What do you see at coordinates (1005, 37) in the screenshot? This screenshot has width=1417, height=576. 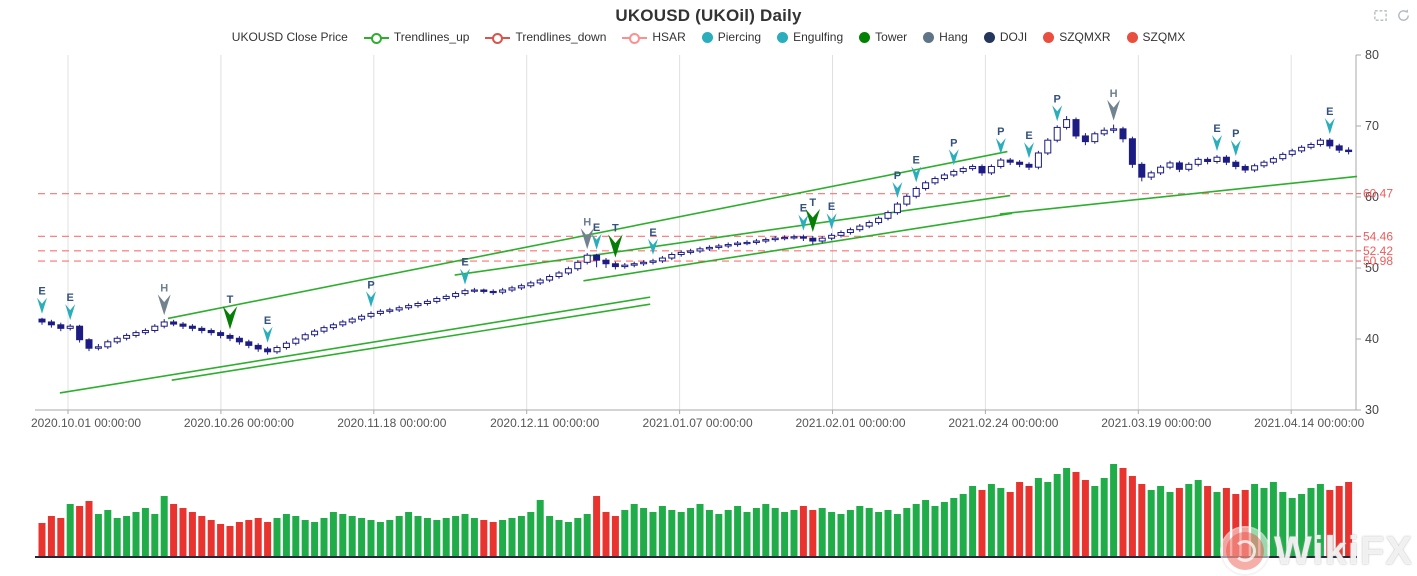 I see `legend-item-doji: DOJI` at bounding box center [1005, 37].